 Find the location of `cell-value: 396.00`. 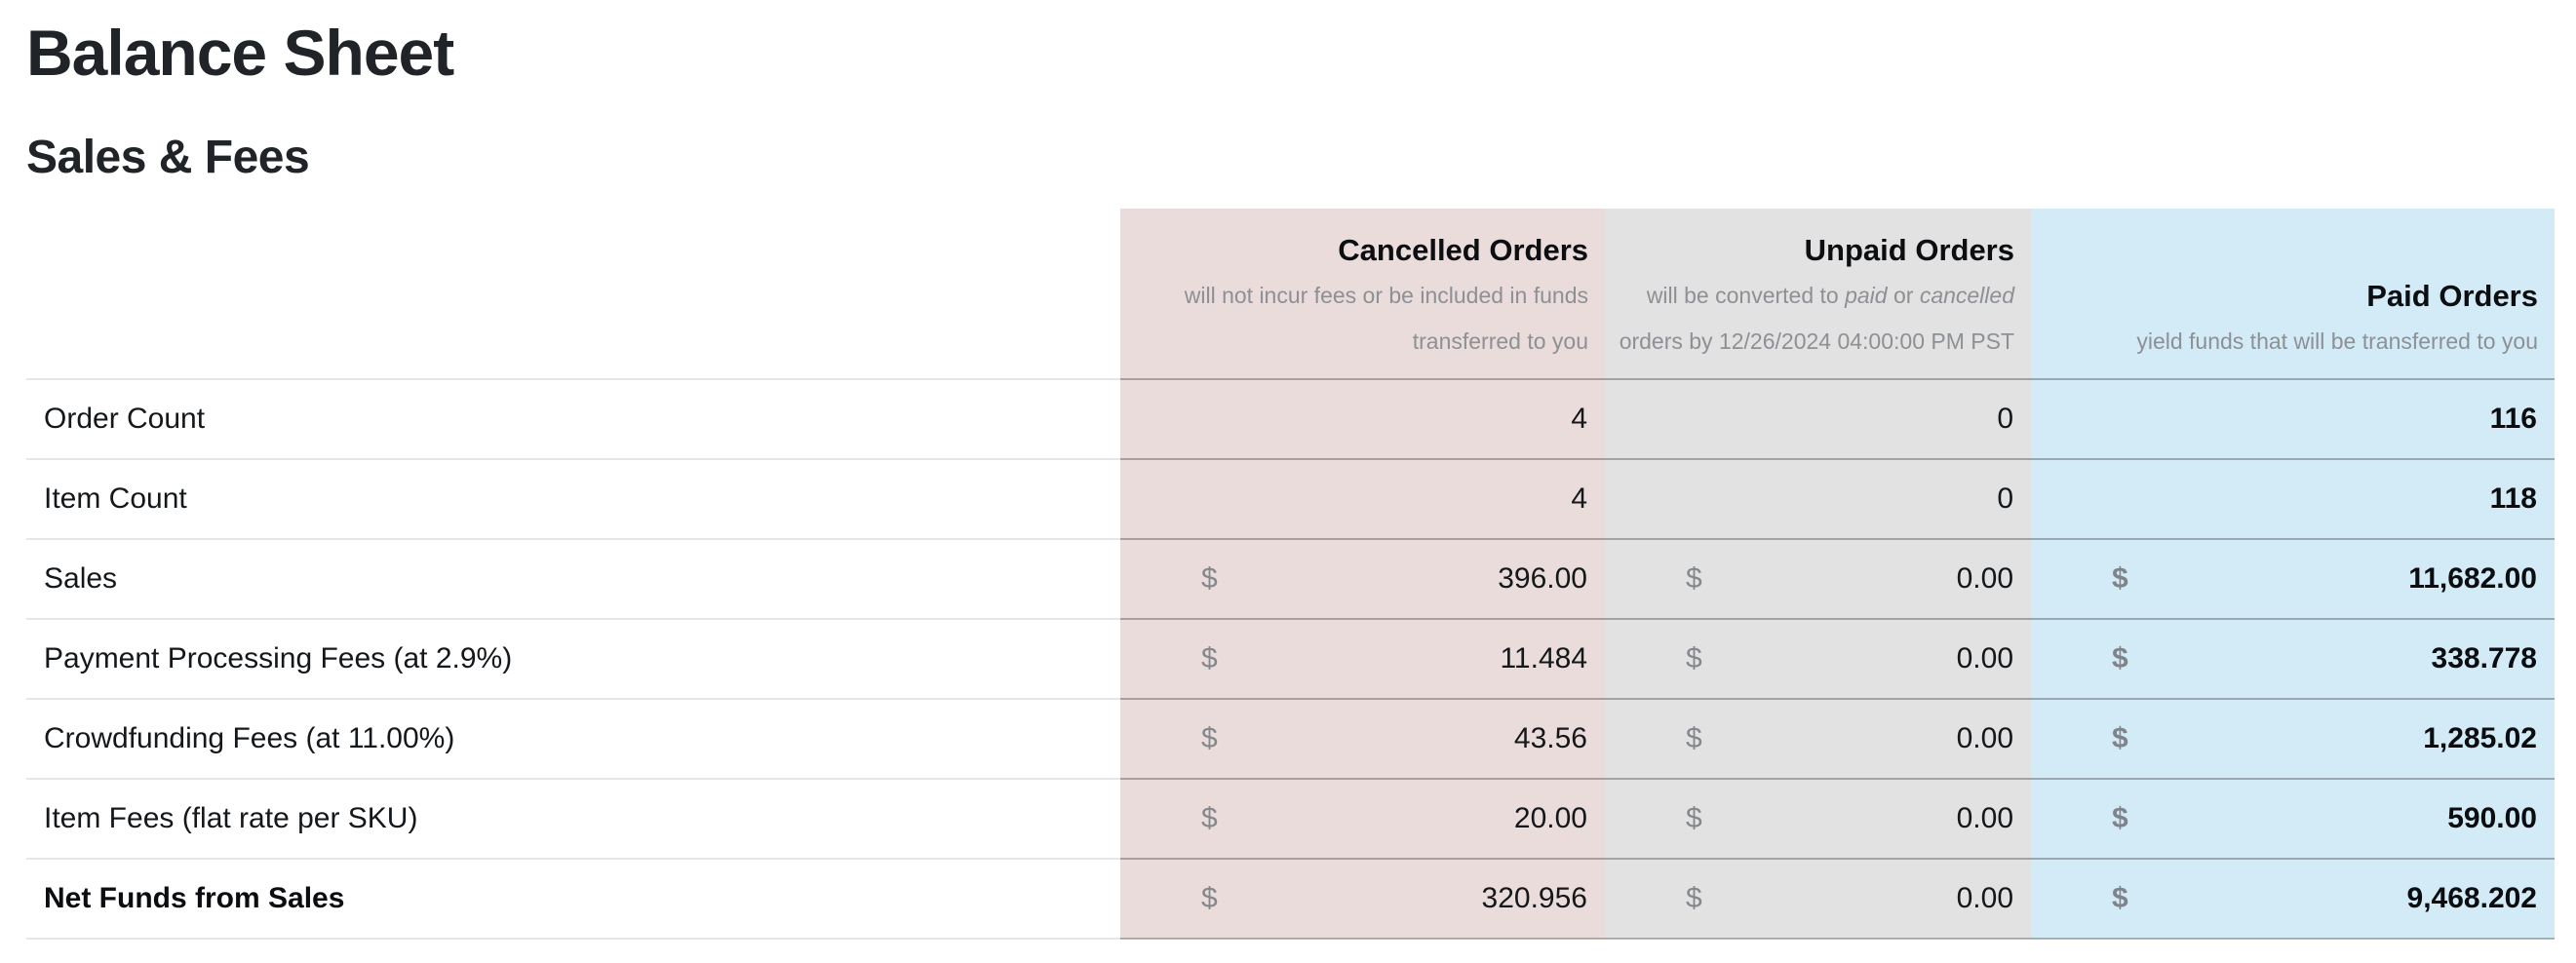

cell-value: 396.00 is located at coordinates (1542, 578).